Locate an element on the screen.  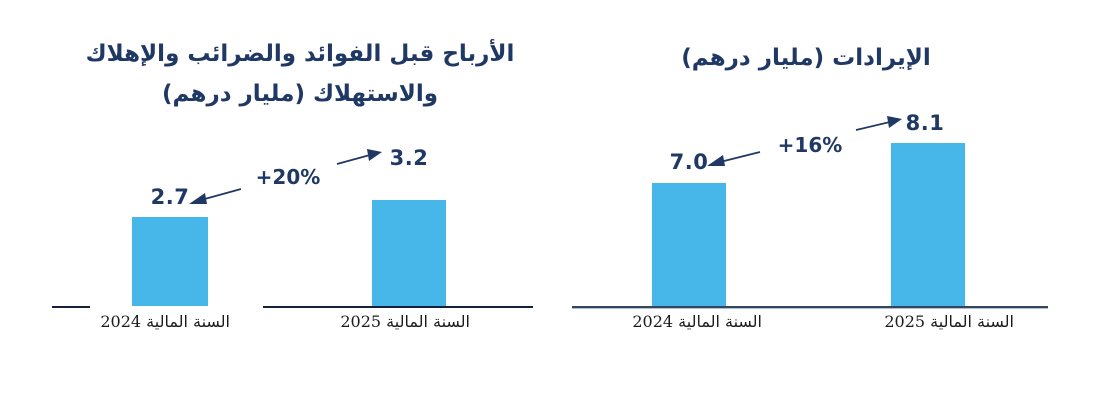
ebitda-growth-label: +20% is located at coordinates (288, 177).